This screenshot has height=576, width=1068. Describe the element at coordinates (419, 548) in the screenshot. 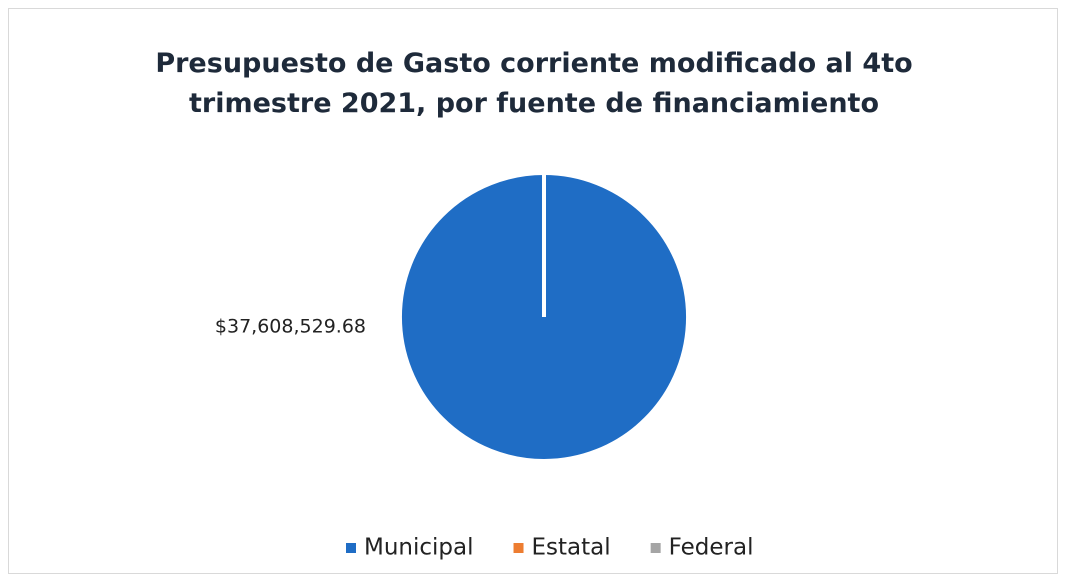

I see `legend-label: Municipal` at that location.